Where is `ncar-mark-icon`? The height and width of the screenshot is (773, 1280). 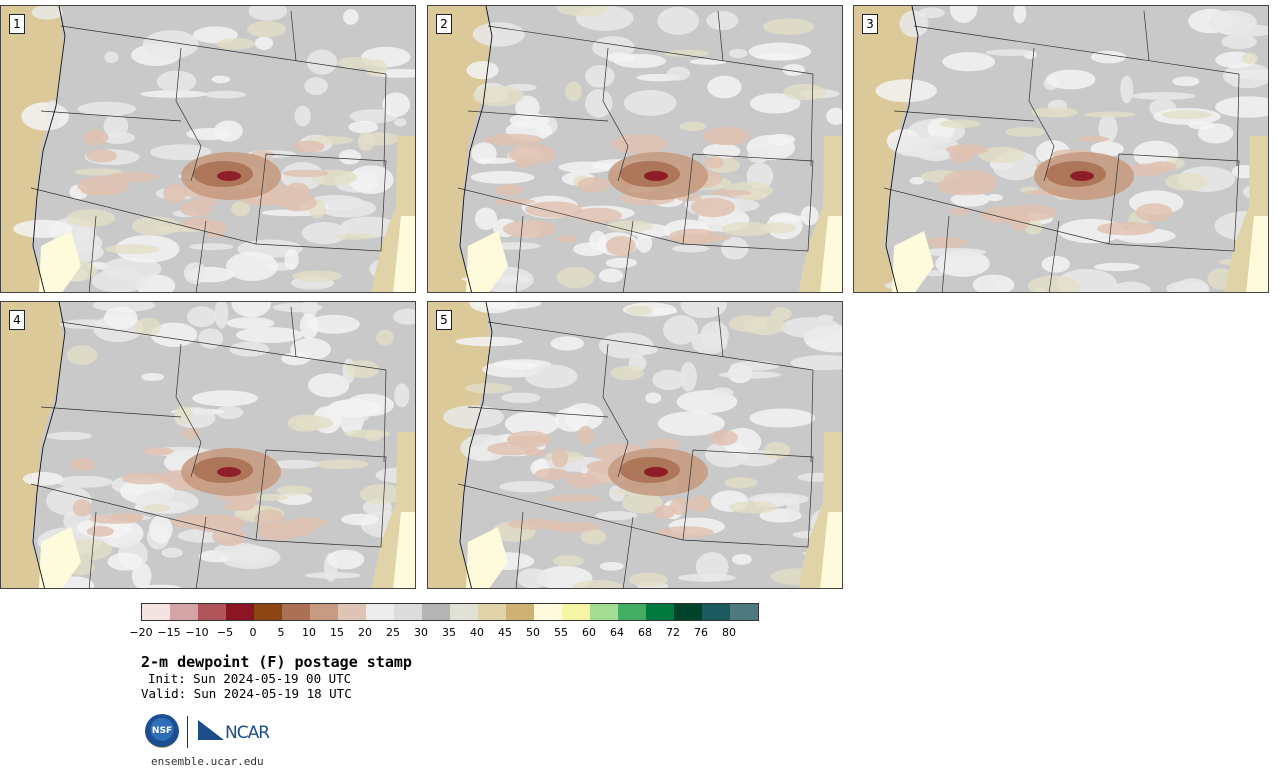
ncar-mark-icon is located at coordinates (211, 730).